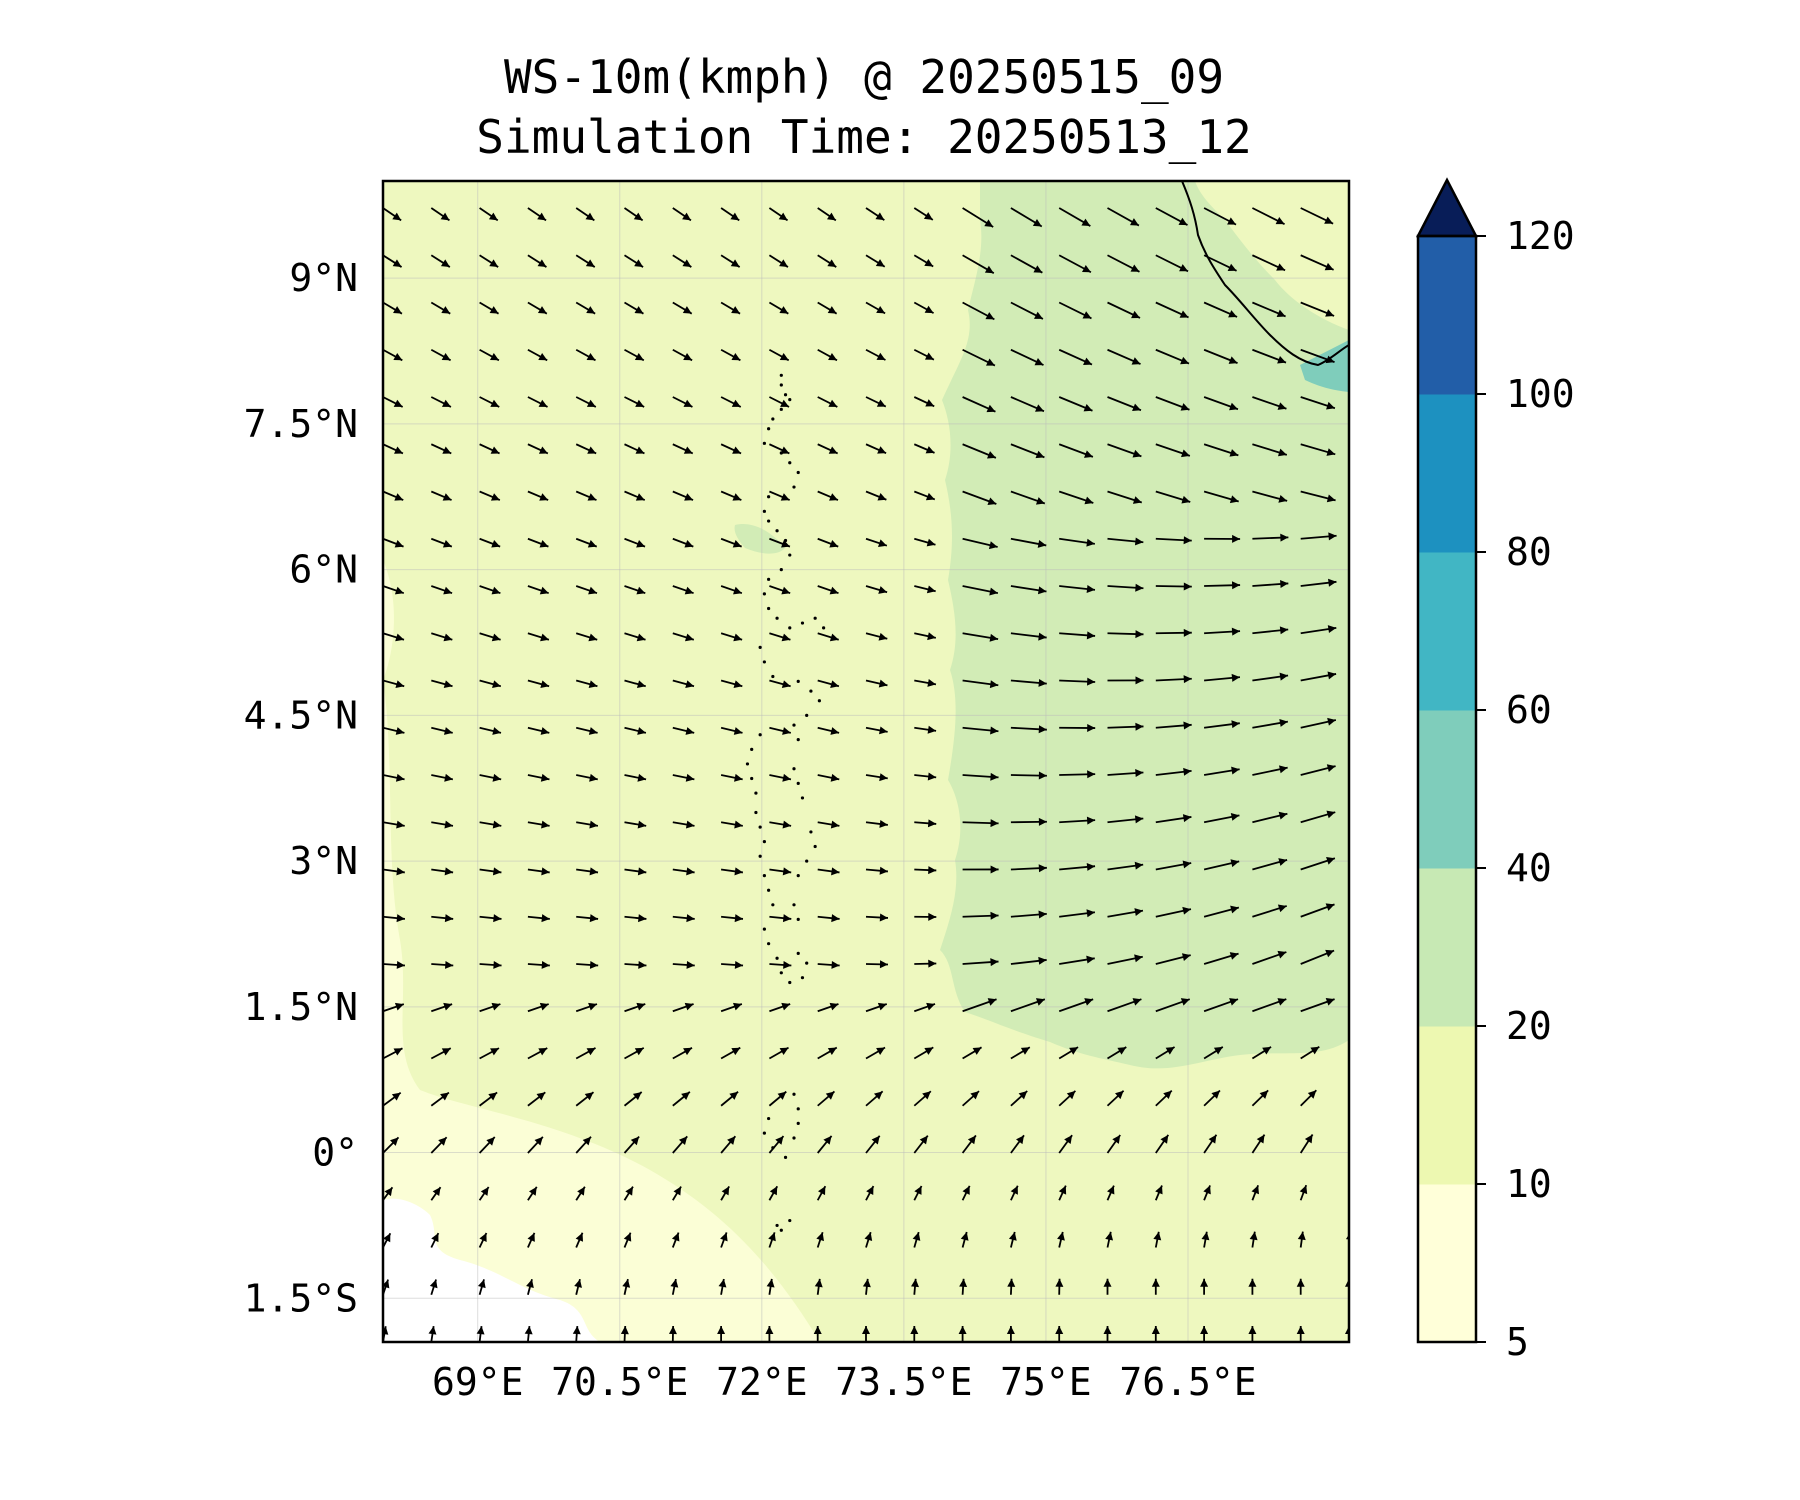 The width and height of the screenshot is (1800, 1500). What do you see at coordinates (1540, 394) in the screenshot?
I see `colorbar-tick-label: 100` at bounding box center [1540, 394].